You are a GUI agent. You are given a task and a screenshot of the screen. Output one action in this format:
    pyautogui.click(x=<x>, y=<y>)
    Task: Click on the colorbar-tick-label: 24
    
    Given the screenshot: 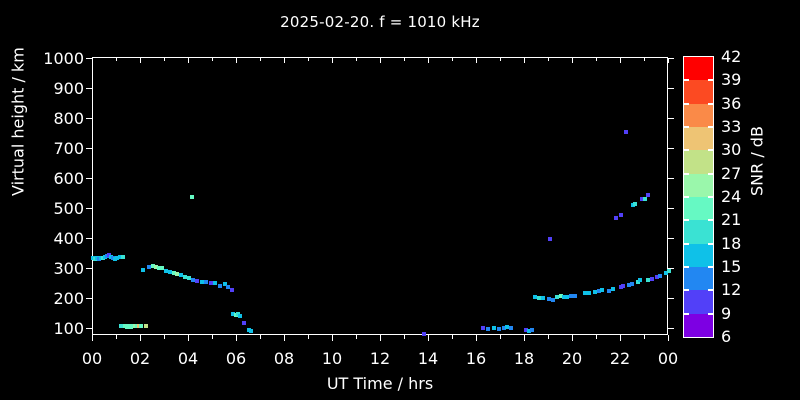 What is the action you would take?
    pyautogui.click(x=731, y=196)
    